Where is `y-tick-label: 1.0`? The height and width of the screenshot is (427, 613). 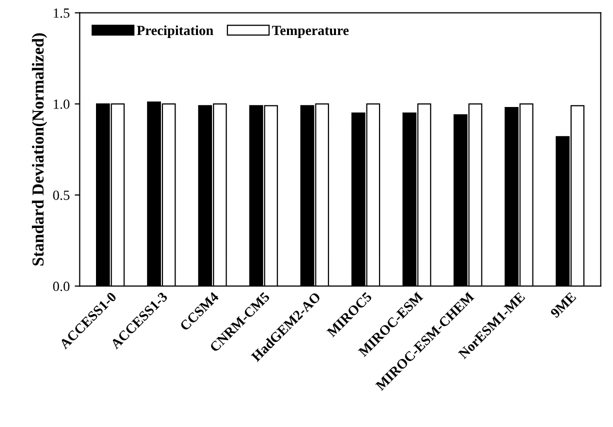 y-tick-label: 1.0 is located at coordinates (62, 104).